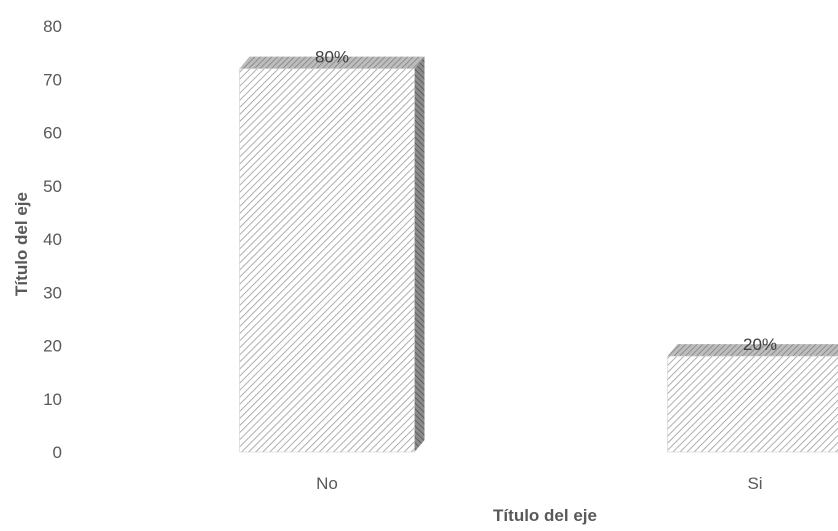 This screenshot has width=838, height=531. Describe the element at coordinates (332, 57) in the screenshot. I see `data-label: 80%` at that location.